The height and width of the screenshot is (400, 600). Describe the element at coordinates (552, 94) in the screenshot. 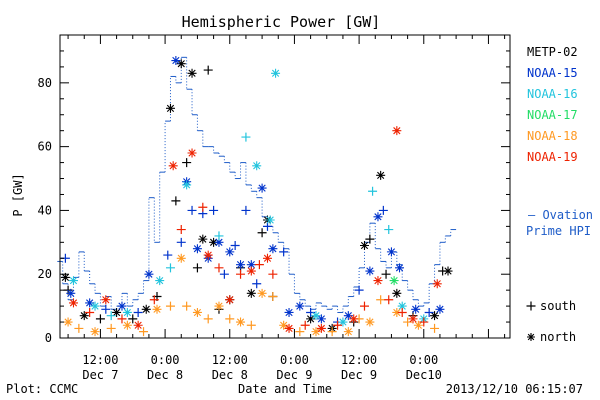

I see `legend-item-noaa-16: NOAA-16` at that location.